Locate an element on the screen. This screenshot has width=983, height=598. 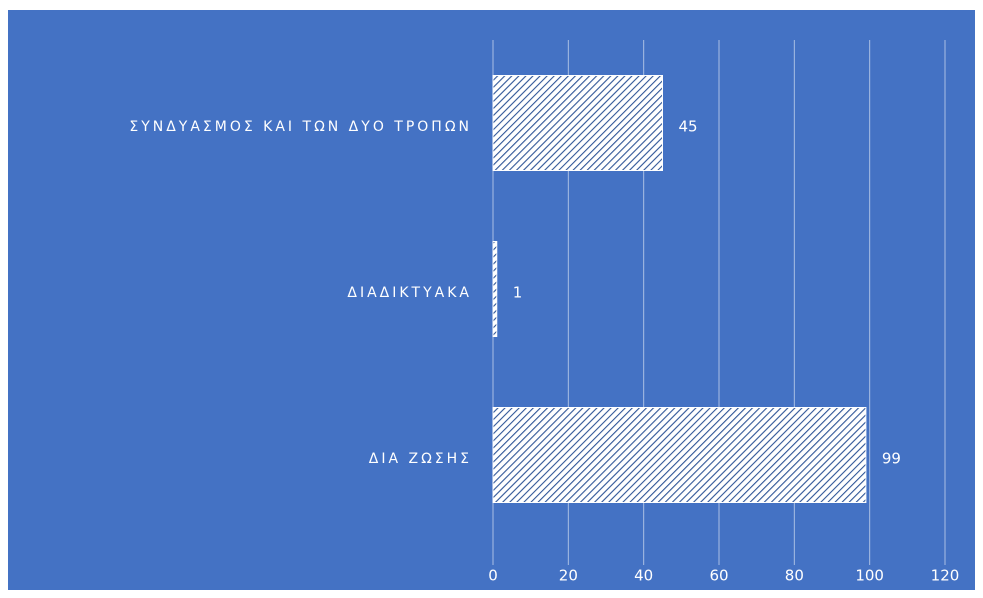
y-tick-label: ΔΙΑ ΖΩΣΗΣ is located at coordinates (420, 459).